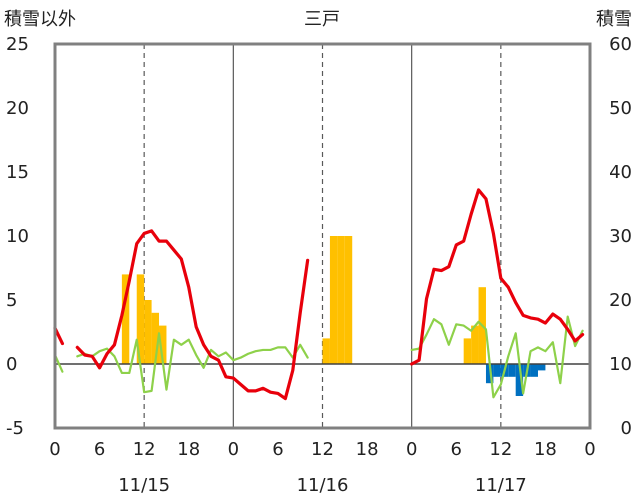 The height and width of the screenshot is (501, 636). Describe the element at coordinates (620, 236) in the screenshot. I see `right-tick-label: 30` at that location.